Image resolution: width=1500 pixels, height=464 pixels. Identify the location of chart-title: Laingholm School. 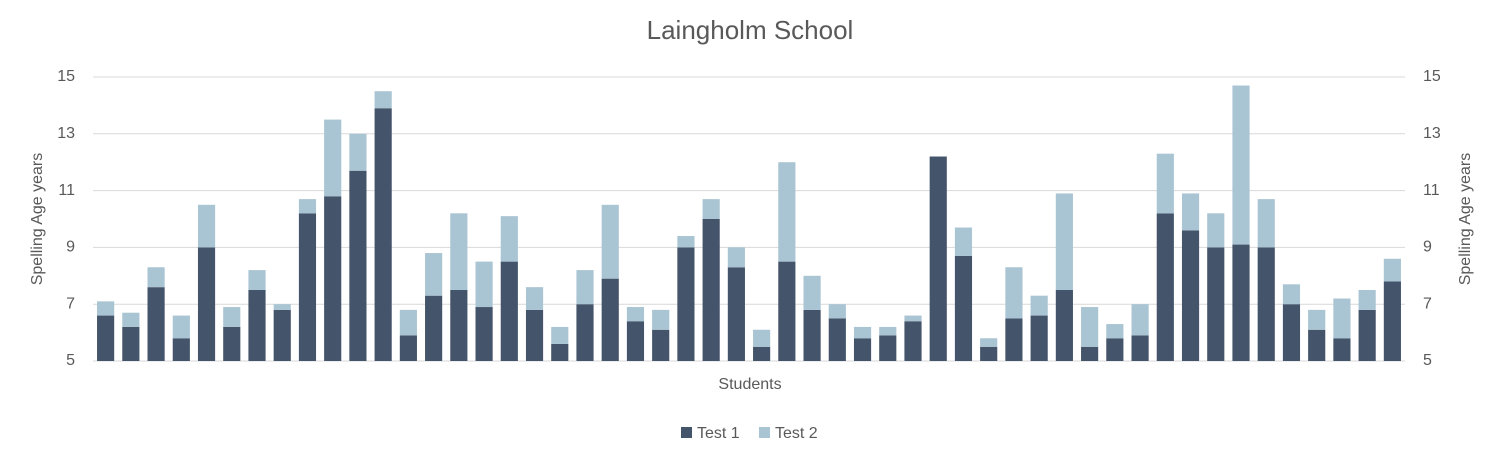
(750, 30).